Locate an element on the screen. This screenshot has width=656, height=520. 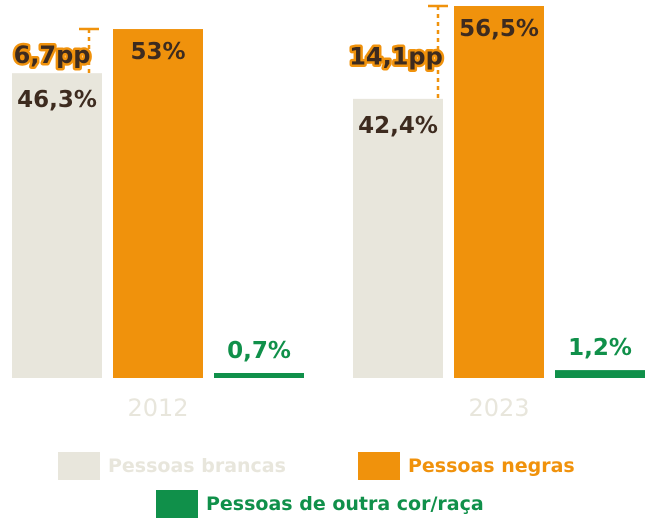
difference-label-2012: 6,7pp is located at coordinates (52, 55).